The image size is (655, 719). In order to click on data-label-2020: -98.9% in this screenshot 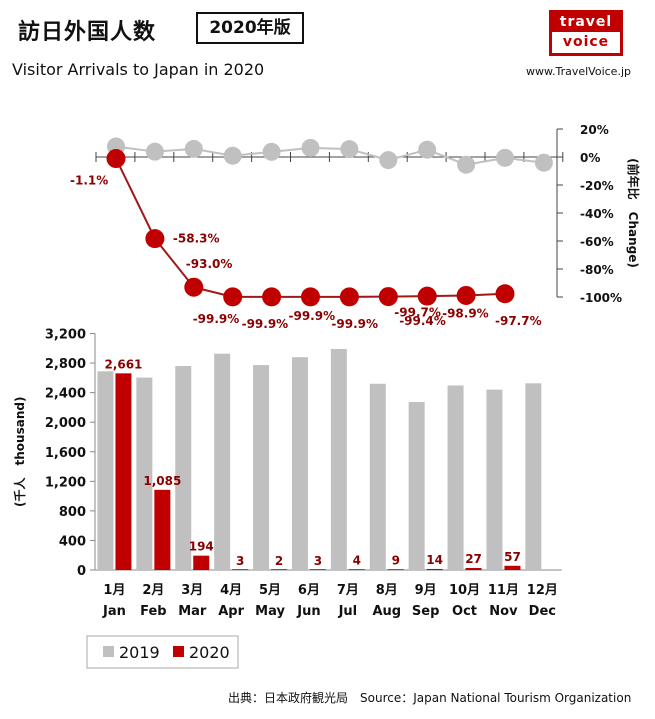, I will do `click(465, 313)`.